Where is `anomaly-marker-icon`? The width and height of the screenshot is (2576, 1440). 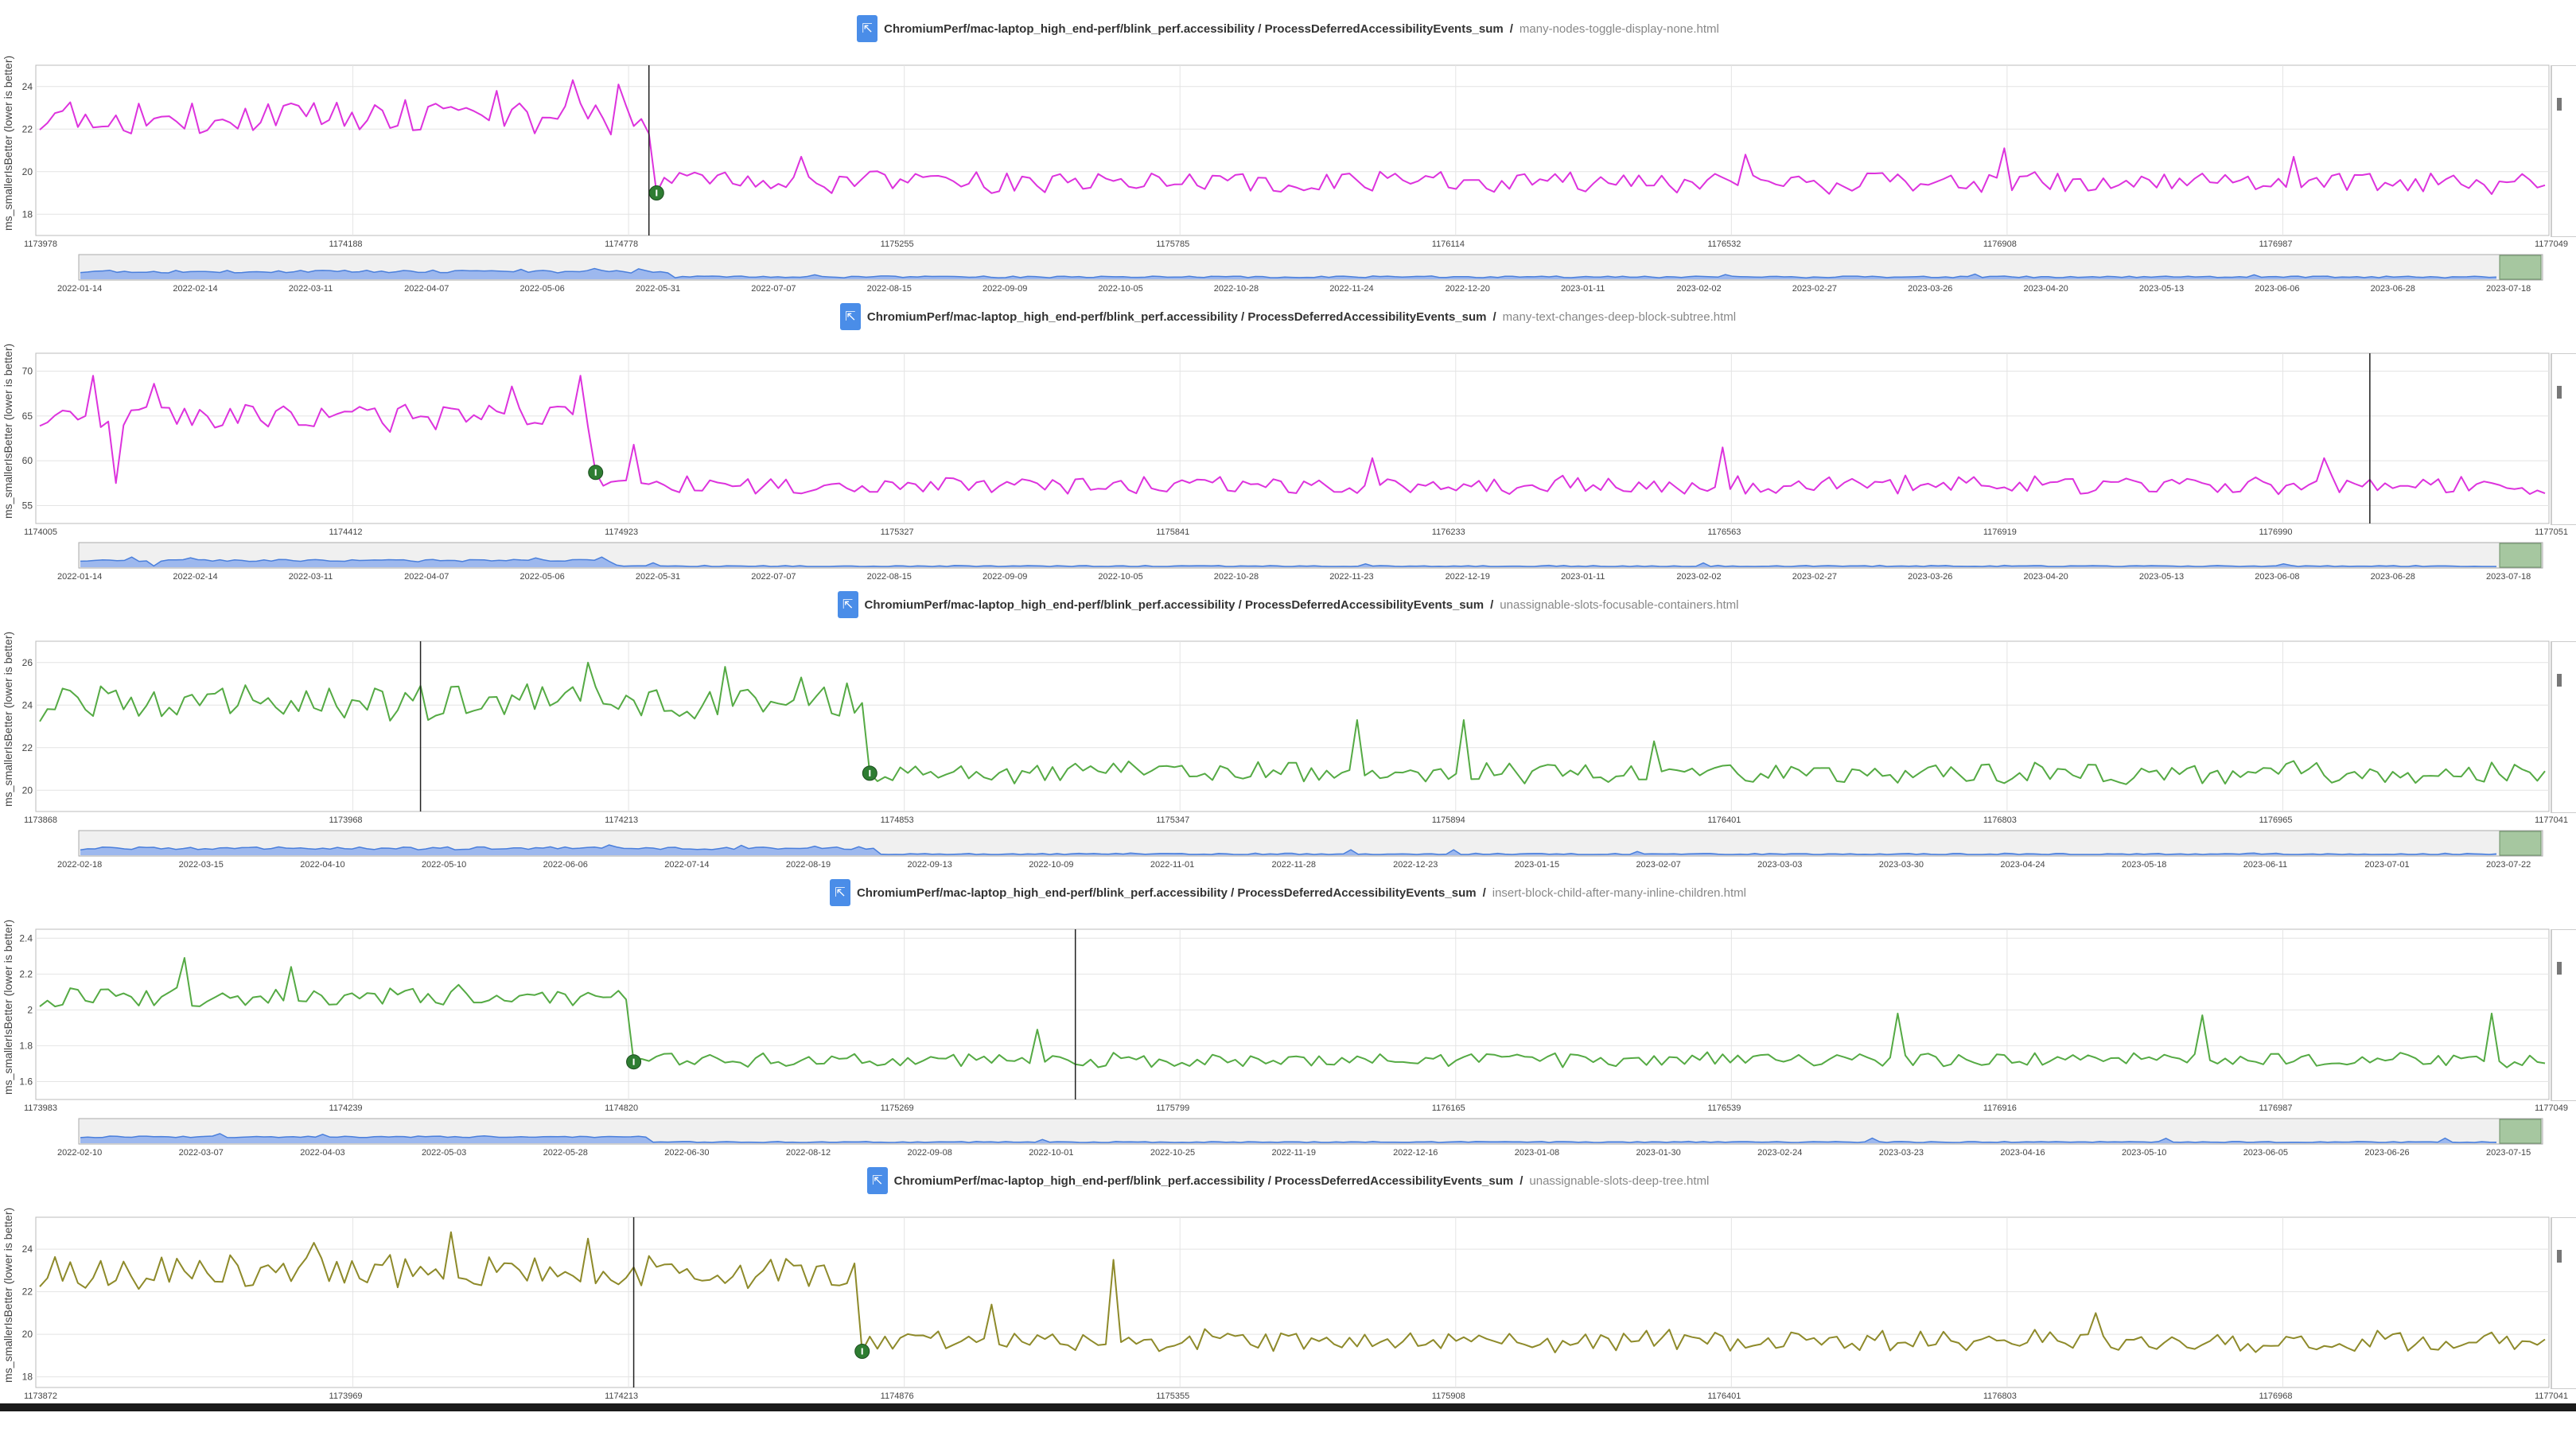
anomaly-marker-icon is located at coordinates (862, 1352).